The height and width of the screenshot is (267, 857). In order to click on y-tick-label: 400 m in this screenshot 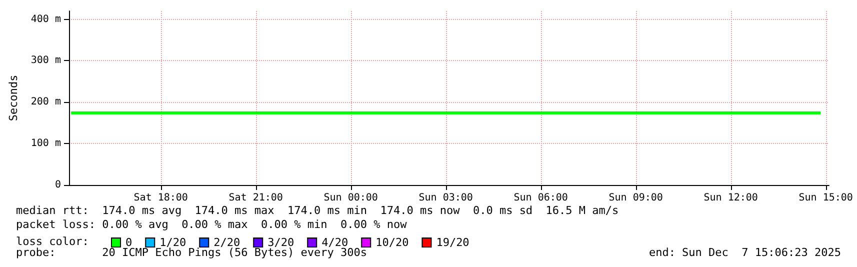, I will do `click(45, 19)`.